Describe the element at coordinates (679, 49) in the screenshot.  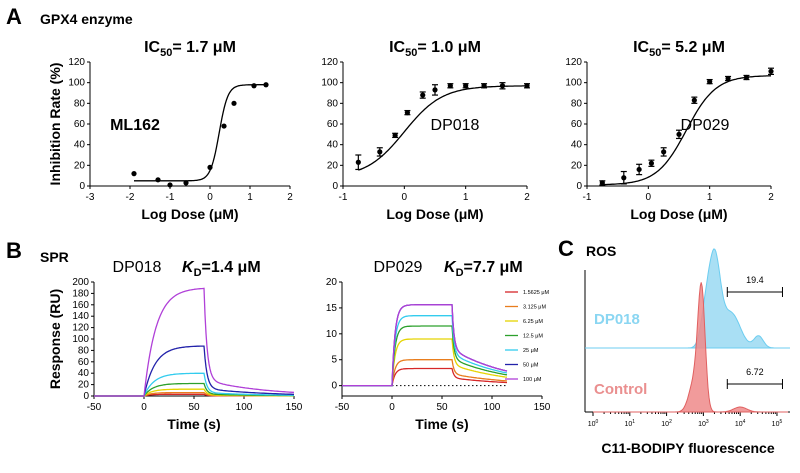
I see `ic50-title: IC50= 5.2 μM` at that location.